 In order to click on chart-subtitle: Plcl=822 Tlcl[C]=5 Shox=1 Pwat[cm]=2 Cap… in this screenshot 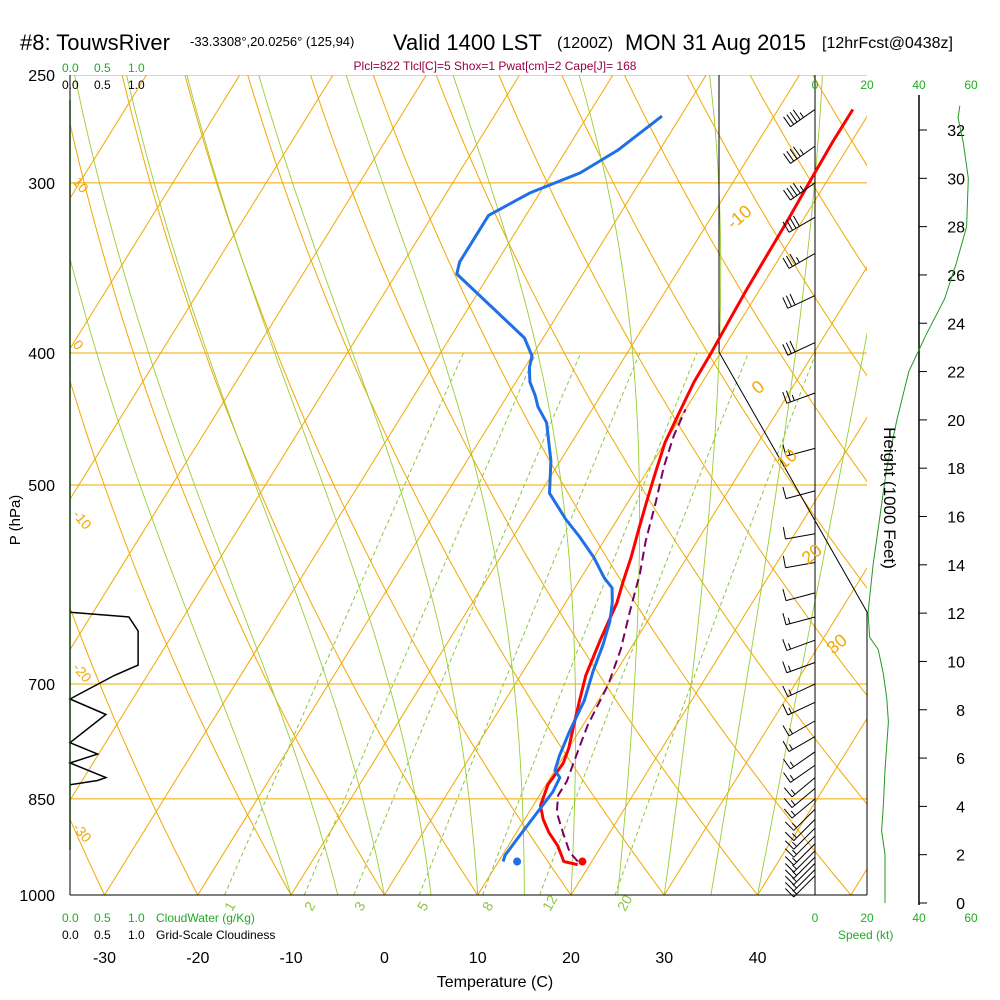, I will do `click(495, 66)`.